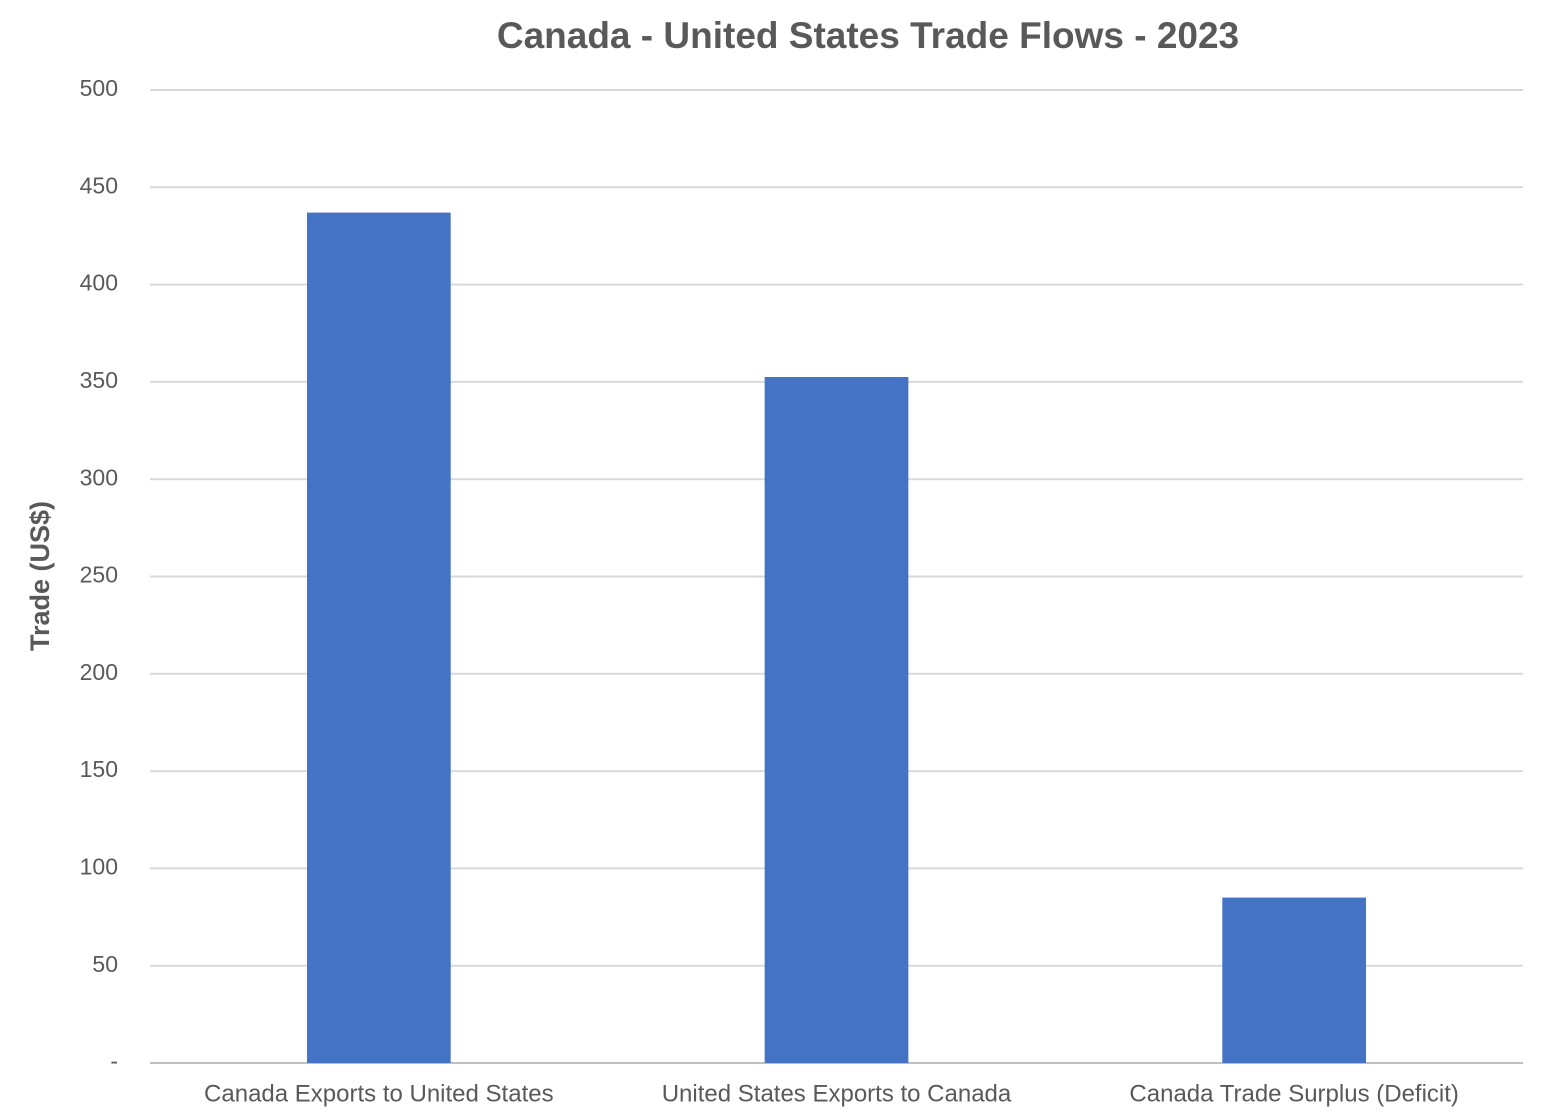 The width and height of the screenshot is (1543, 1114). Describe the element at coordinates (99, 866) in the screenshot. I see `y-tick-label: 100` at that location.